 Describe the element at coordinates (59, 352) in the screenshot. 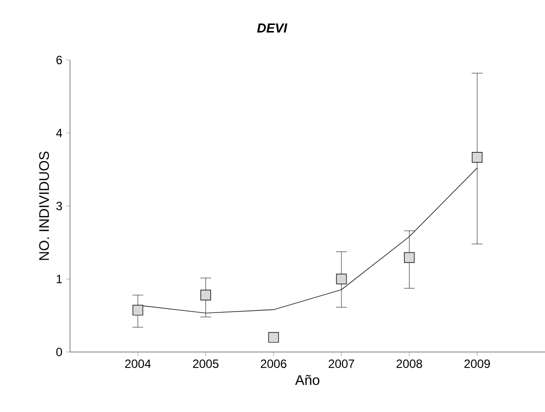

I see `y-tick-label: 0` at that location.